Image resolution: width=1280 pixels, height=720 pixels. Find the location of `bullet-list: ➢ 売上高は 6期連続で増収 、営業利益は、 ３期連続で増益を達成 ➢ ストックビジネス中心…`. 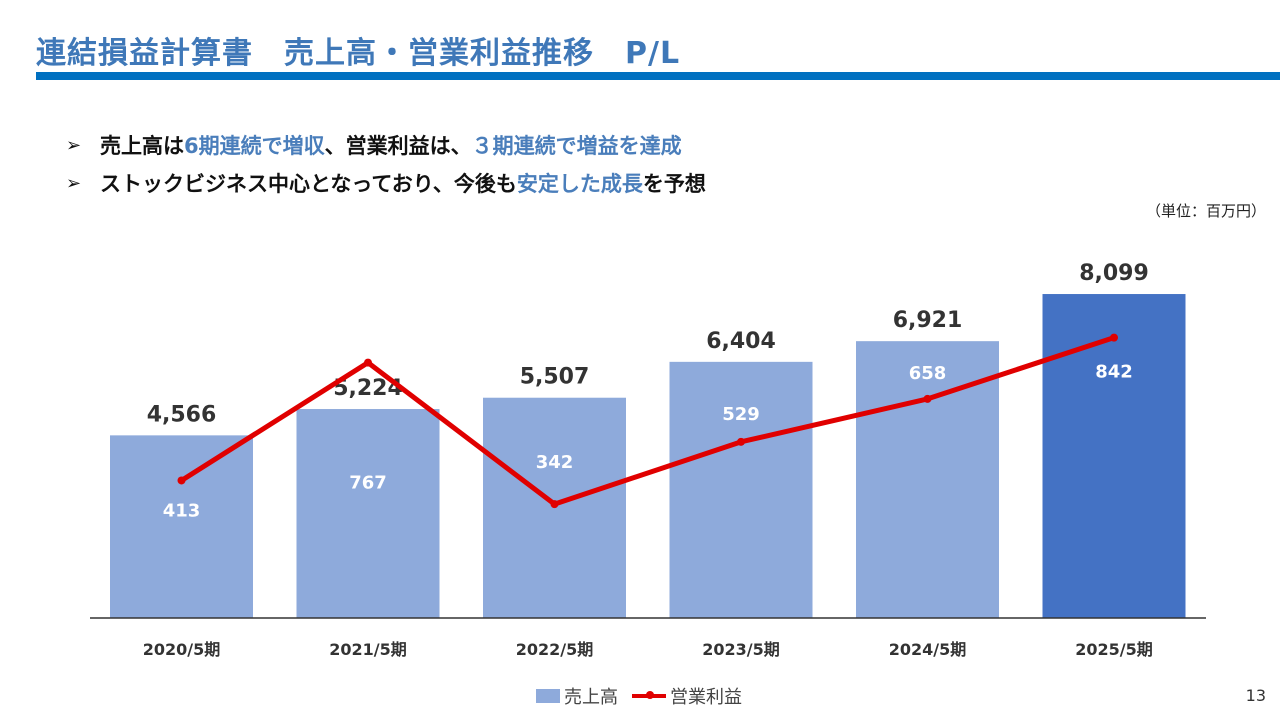

bullet-list: ➢ 売上高は 6期連続で増収 、営業利益は、 ３期連続で増益を達成 ➢ ストックビジネス中心… is located at coordinates (386, 166).